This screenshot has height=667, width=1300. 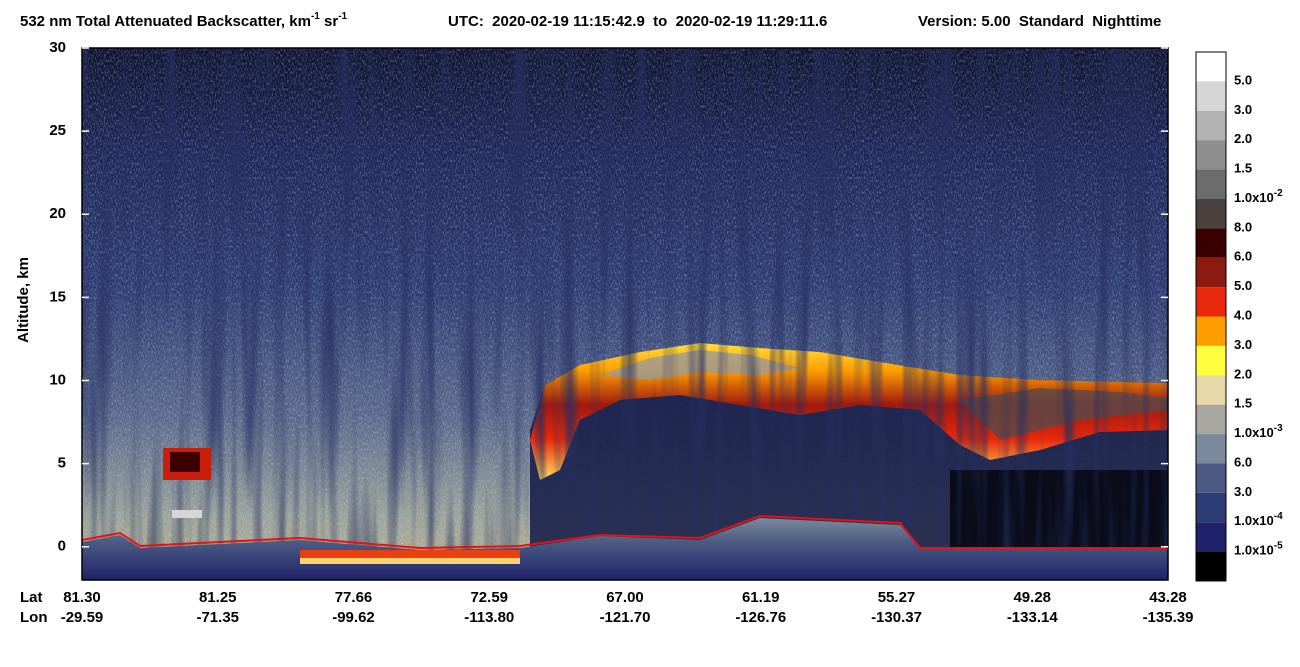 What do you see at coordinates (34, 617) in the screenshot?
I see `x-row-label: Lon` at bounding box center [34, 617].